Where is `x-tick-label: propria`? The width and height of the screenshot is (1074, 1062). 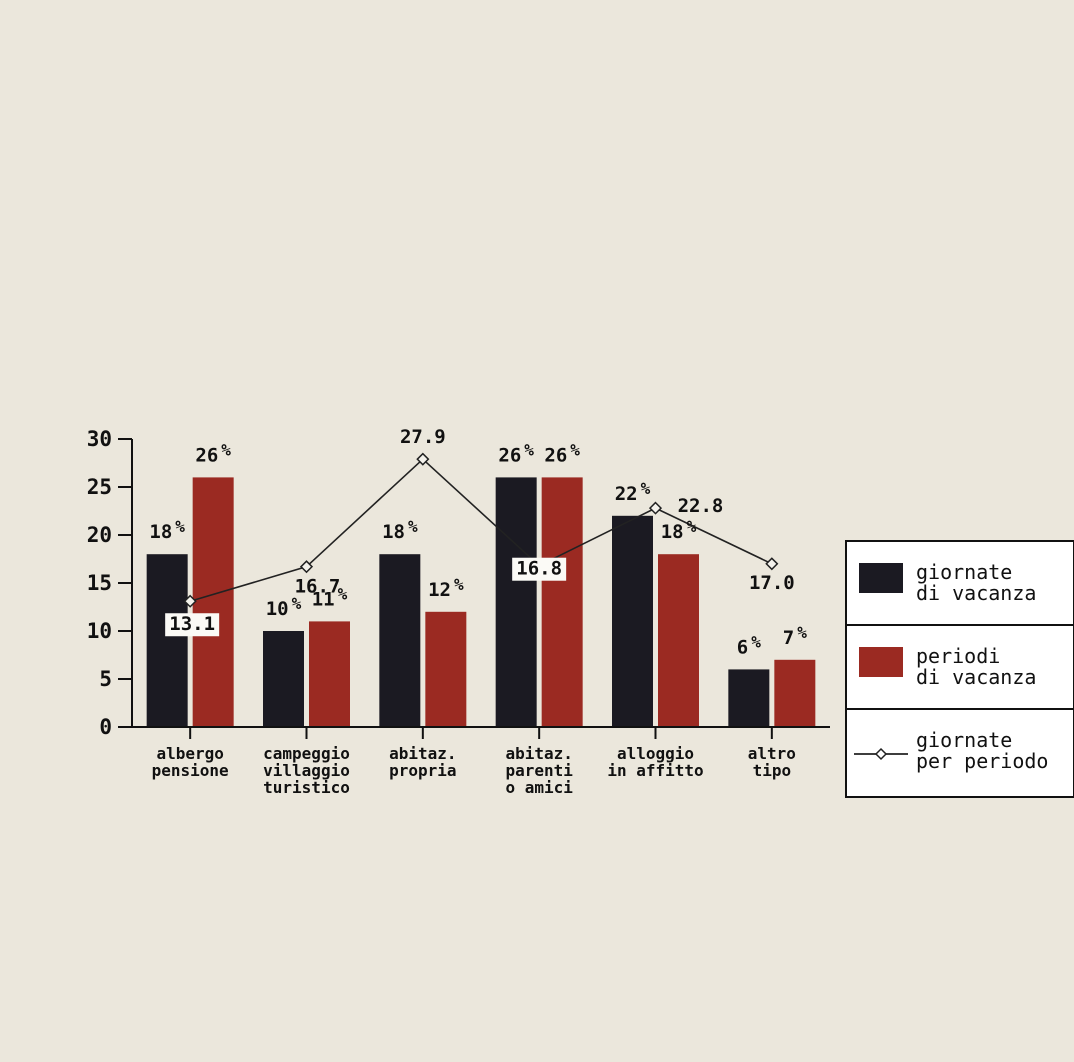 x-tick-label: propria is located at coordinates (422, 770).